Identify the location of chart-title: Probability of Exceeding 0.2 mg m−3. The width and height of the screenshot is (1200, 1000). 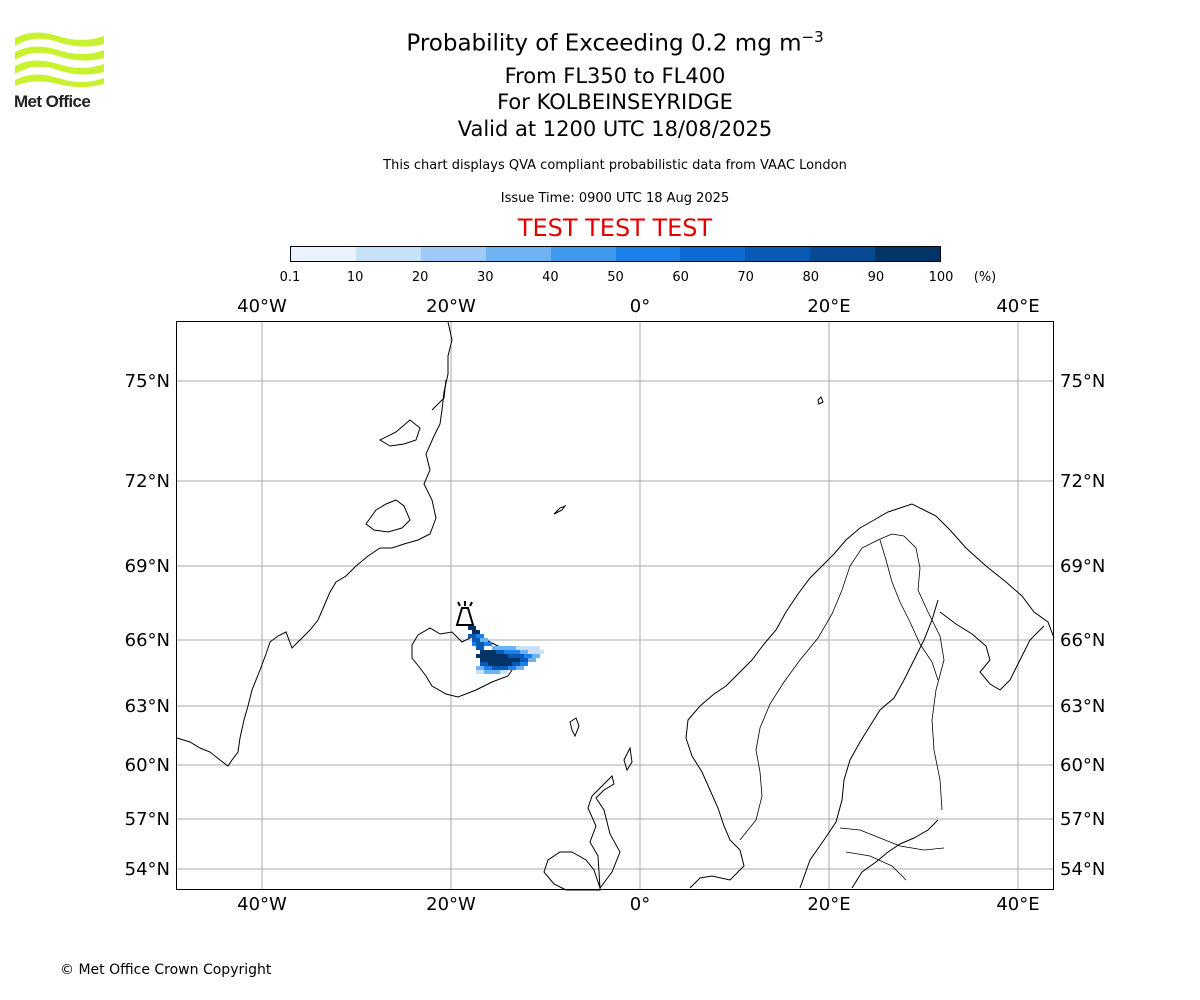
(615, 42).